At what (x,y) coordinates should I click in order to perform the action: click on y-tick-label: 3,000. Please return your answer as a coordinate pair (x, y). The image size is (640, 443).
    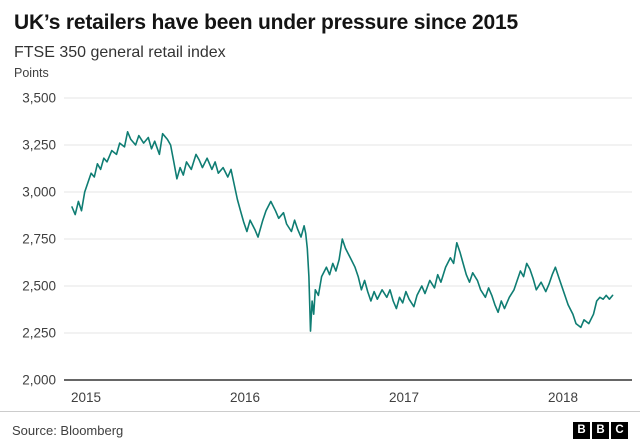
    Looking at the image, I should click on (39, 192).